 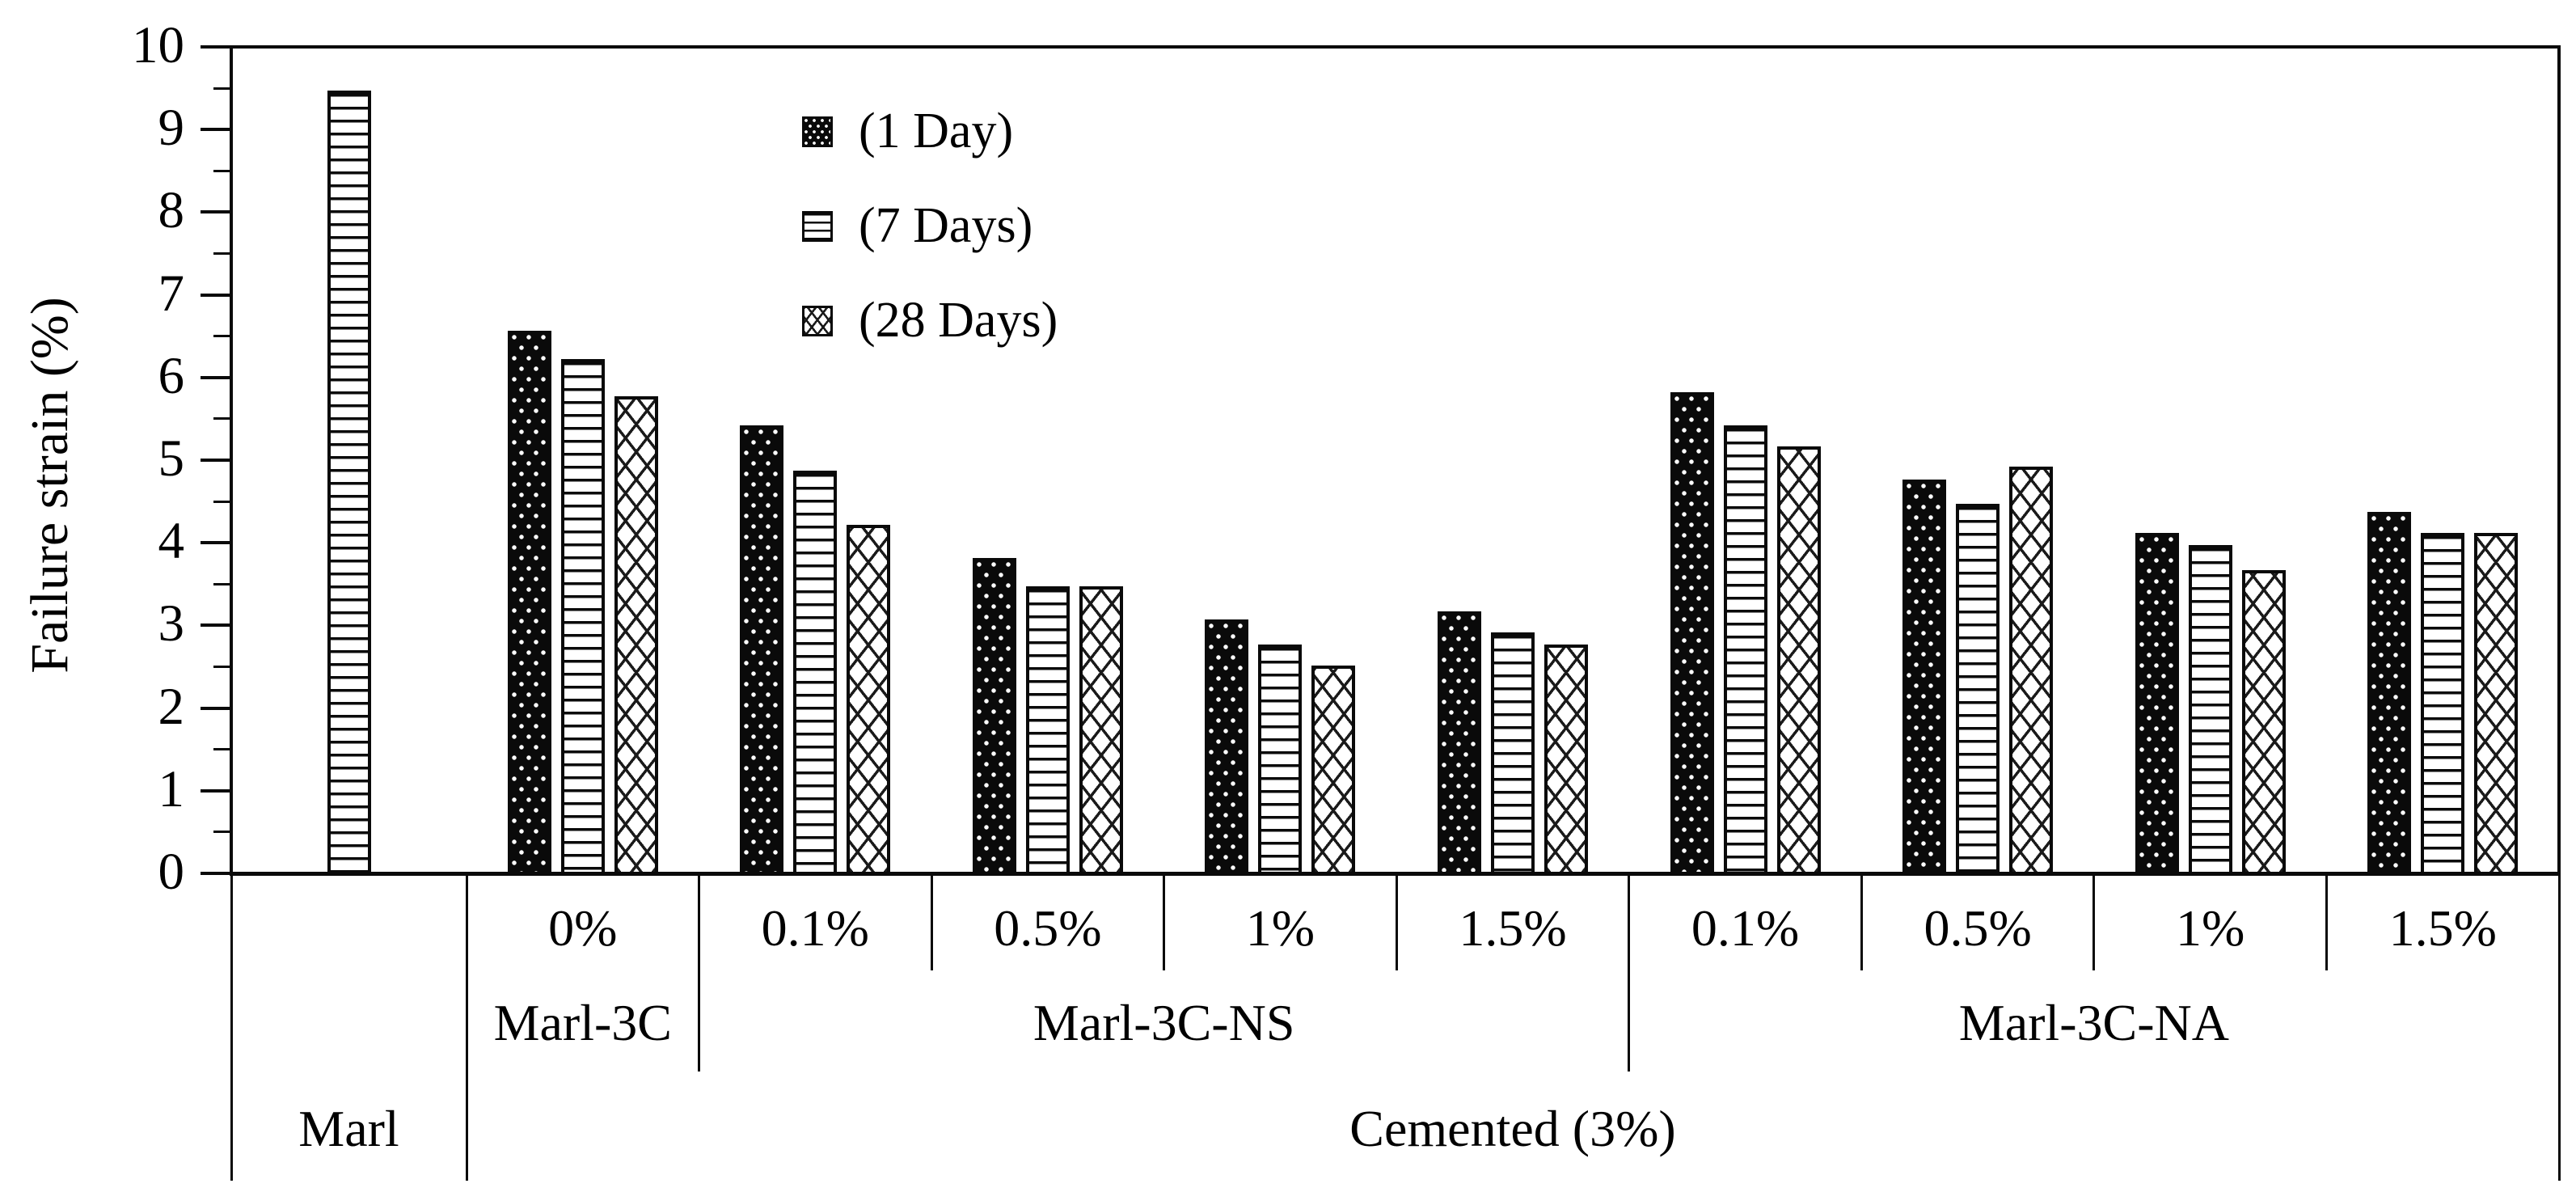 What do you see at coordinates (171, 128) in the screenshot?
I see `y-tick-label: 9` at bounding box center [171, 128].